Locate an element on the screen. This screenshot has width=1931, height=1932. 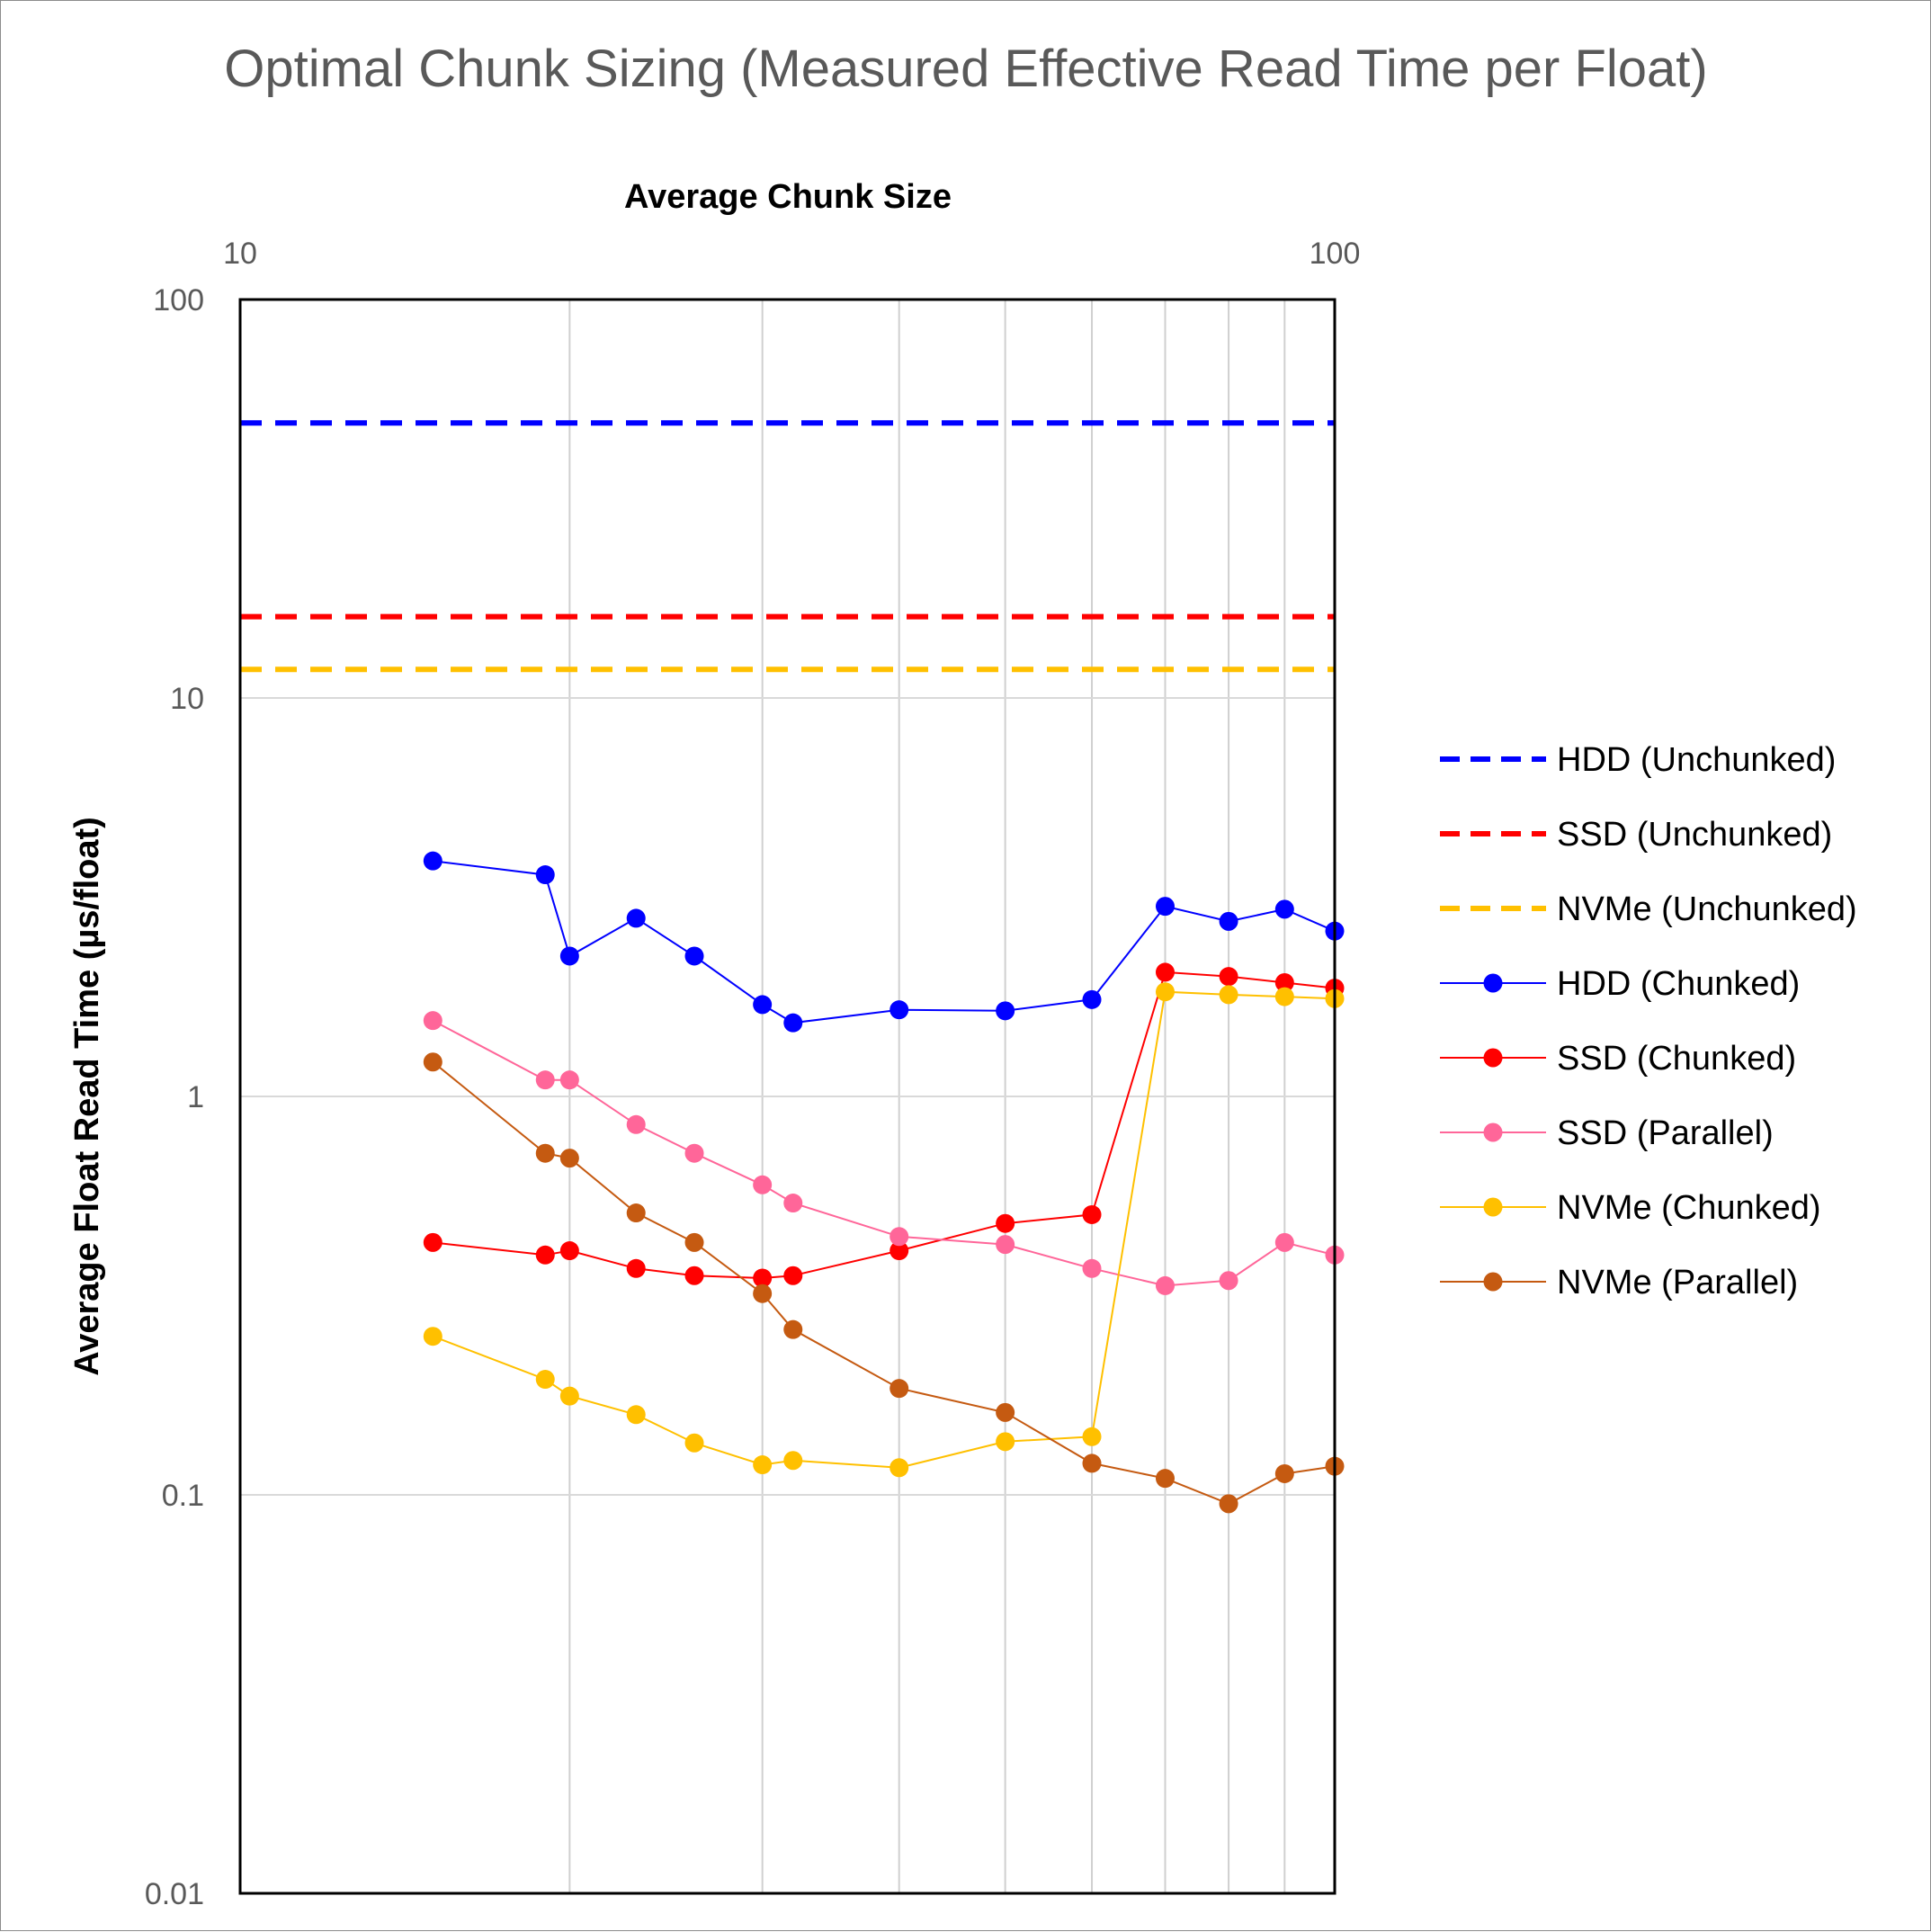
x-axis-title: Average Chunk Size is located at coordinates (788, 197).